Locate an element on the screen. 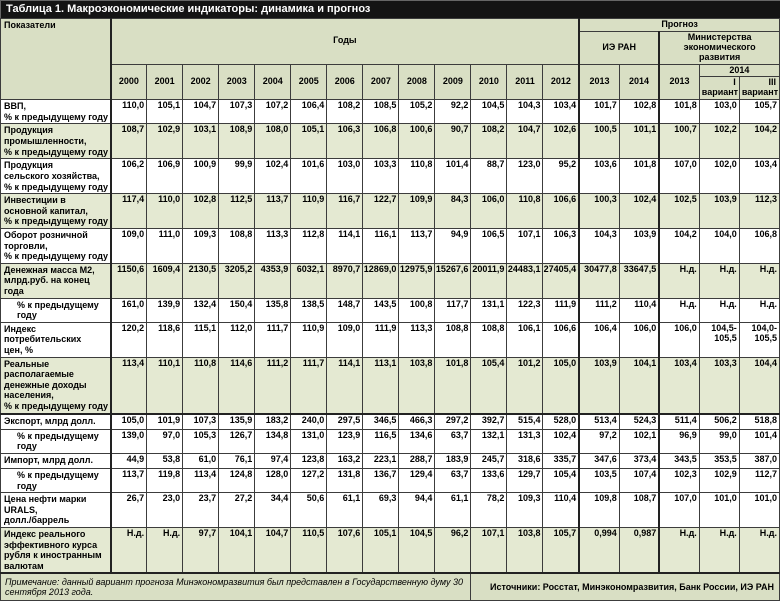 This screenshot has width=780, height=601. cell-value: 104,1 is located at coordinates (237, 550).